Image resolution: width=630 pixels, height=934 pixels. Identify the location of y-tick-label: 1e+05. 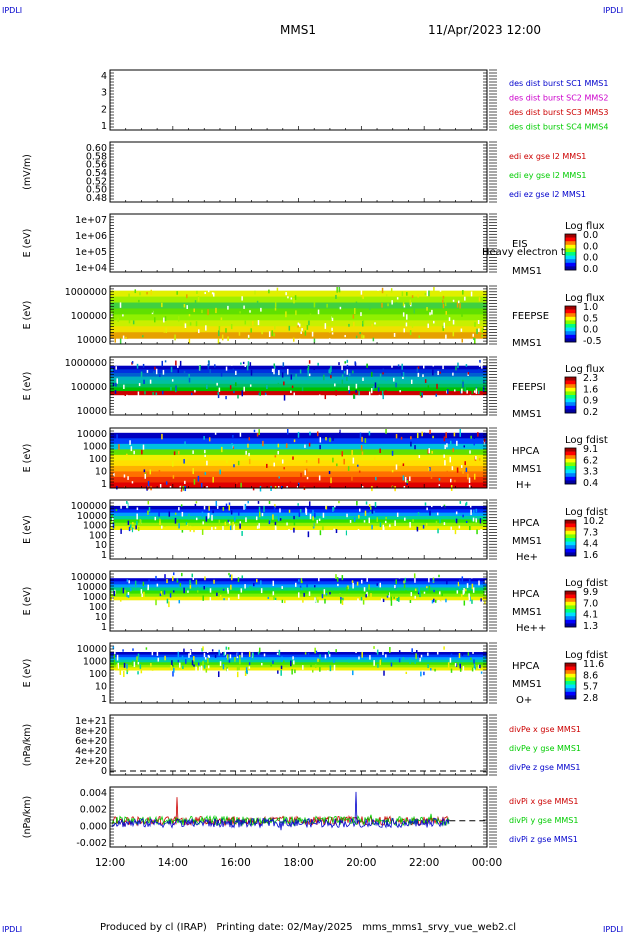
(91, 252).